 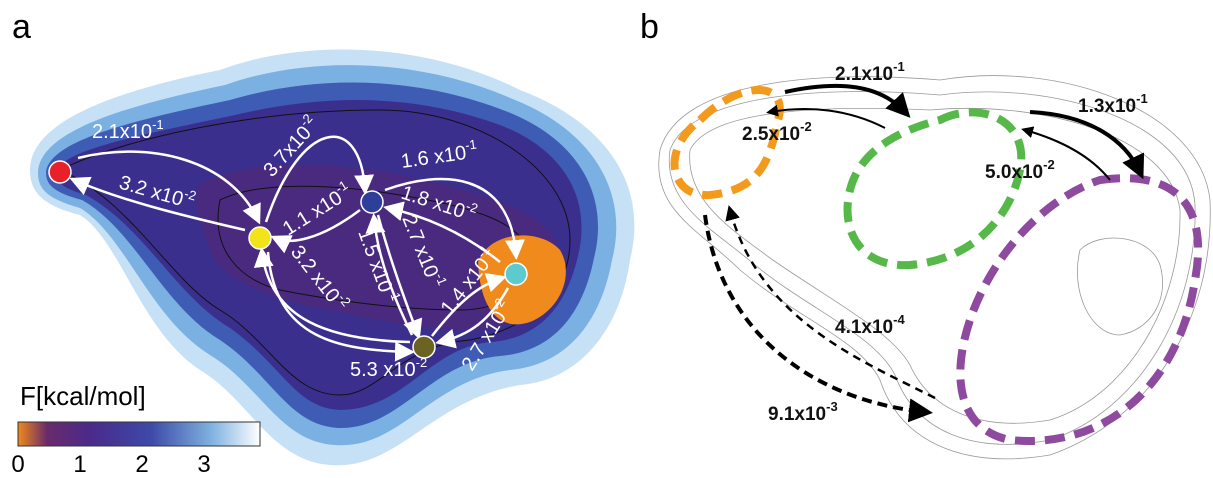 I want to click on rate-mantissa: 4.1x10, so click(x=864, y=327).